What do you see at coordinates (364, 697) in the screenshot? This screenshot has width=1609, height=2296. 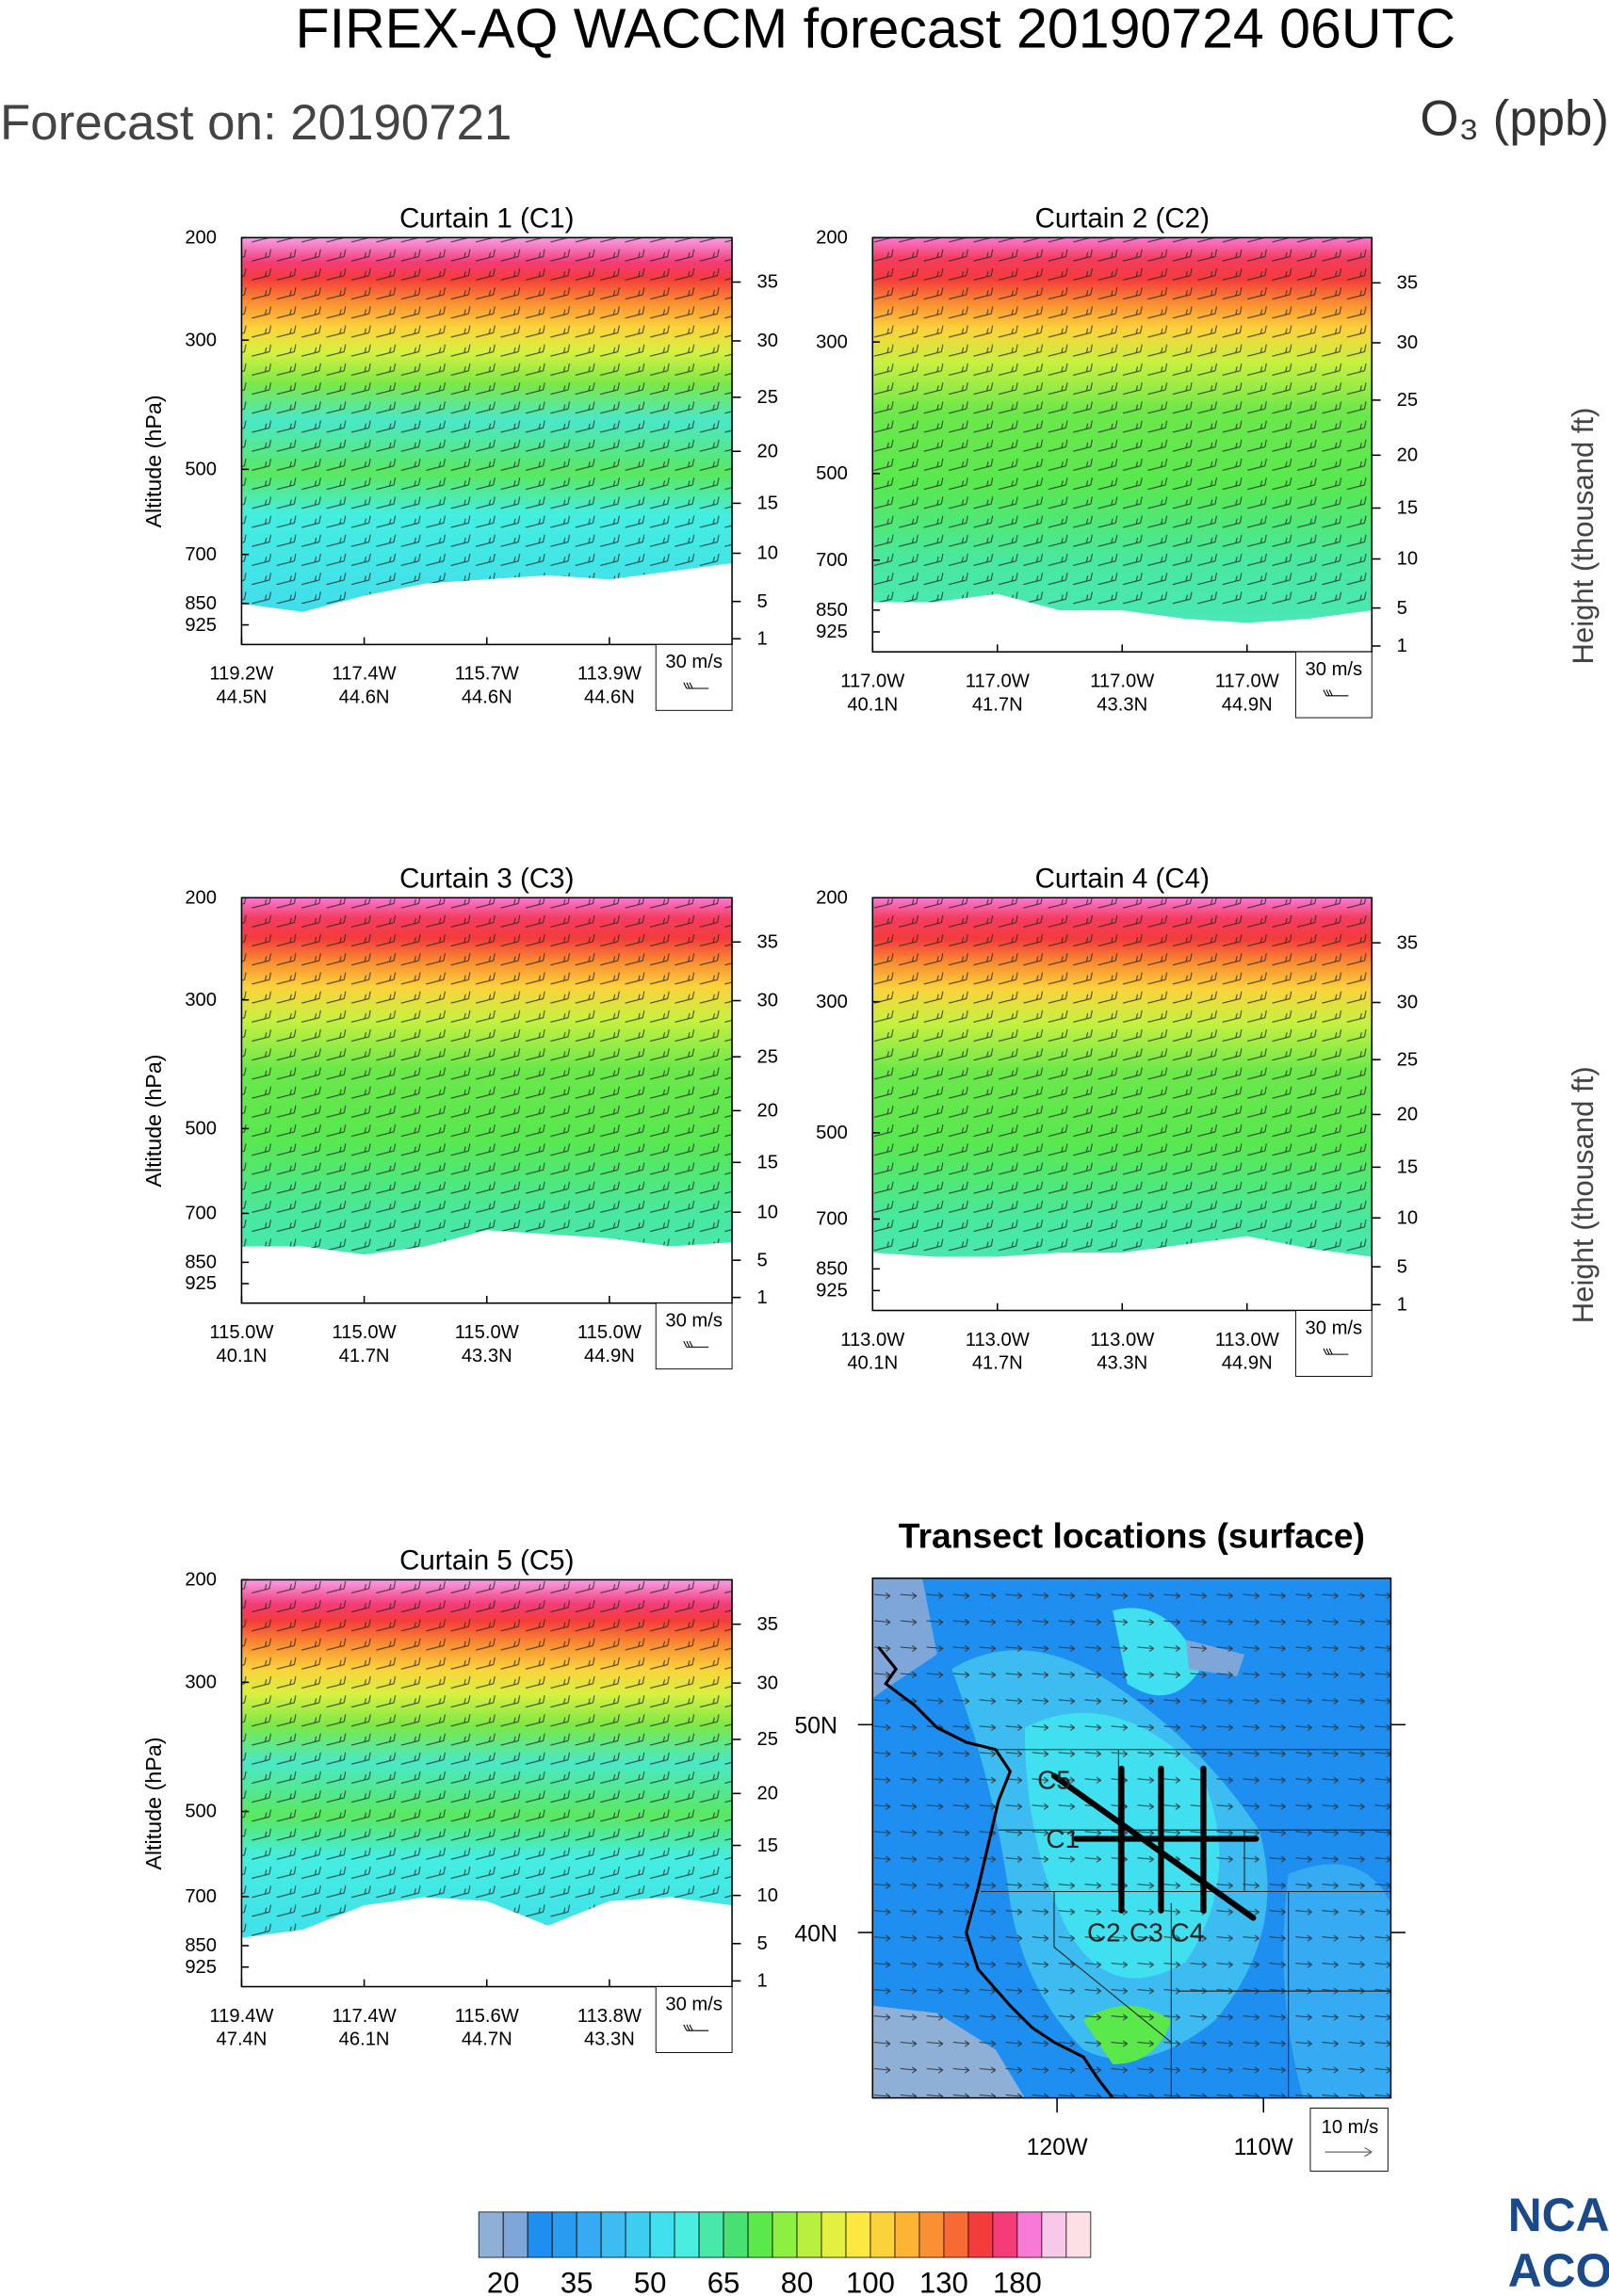 I see `x-tick-lat: 44.6N` at bounding box center [364, 697].